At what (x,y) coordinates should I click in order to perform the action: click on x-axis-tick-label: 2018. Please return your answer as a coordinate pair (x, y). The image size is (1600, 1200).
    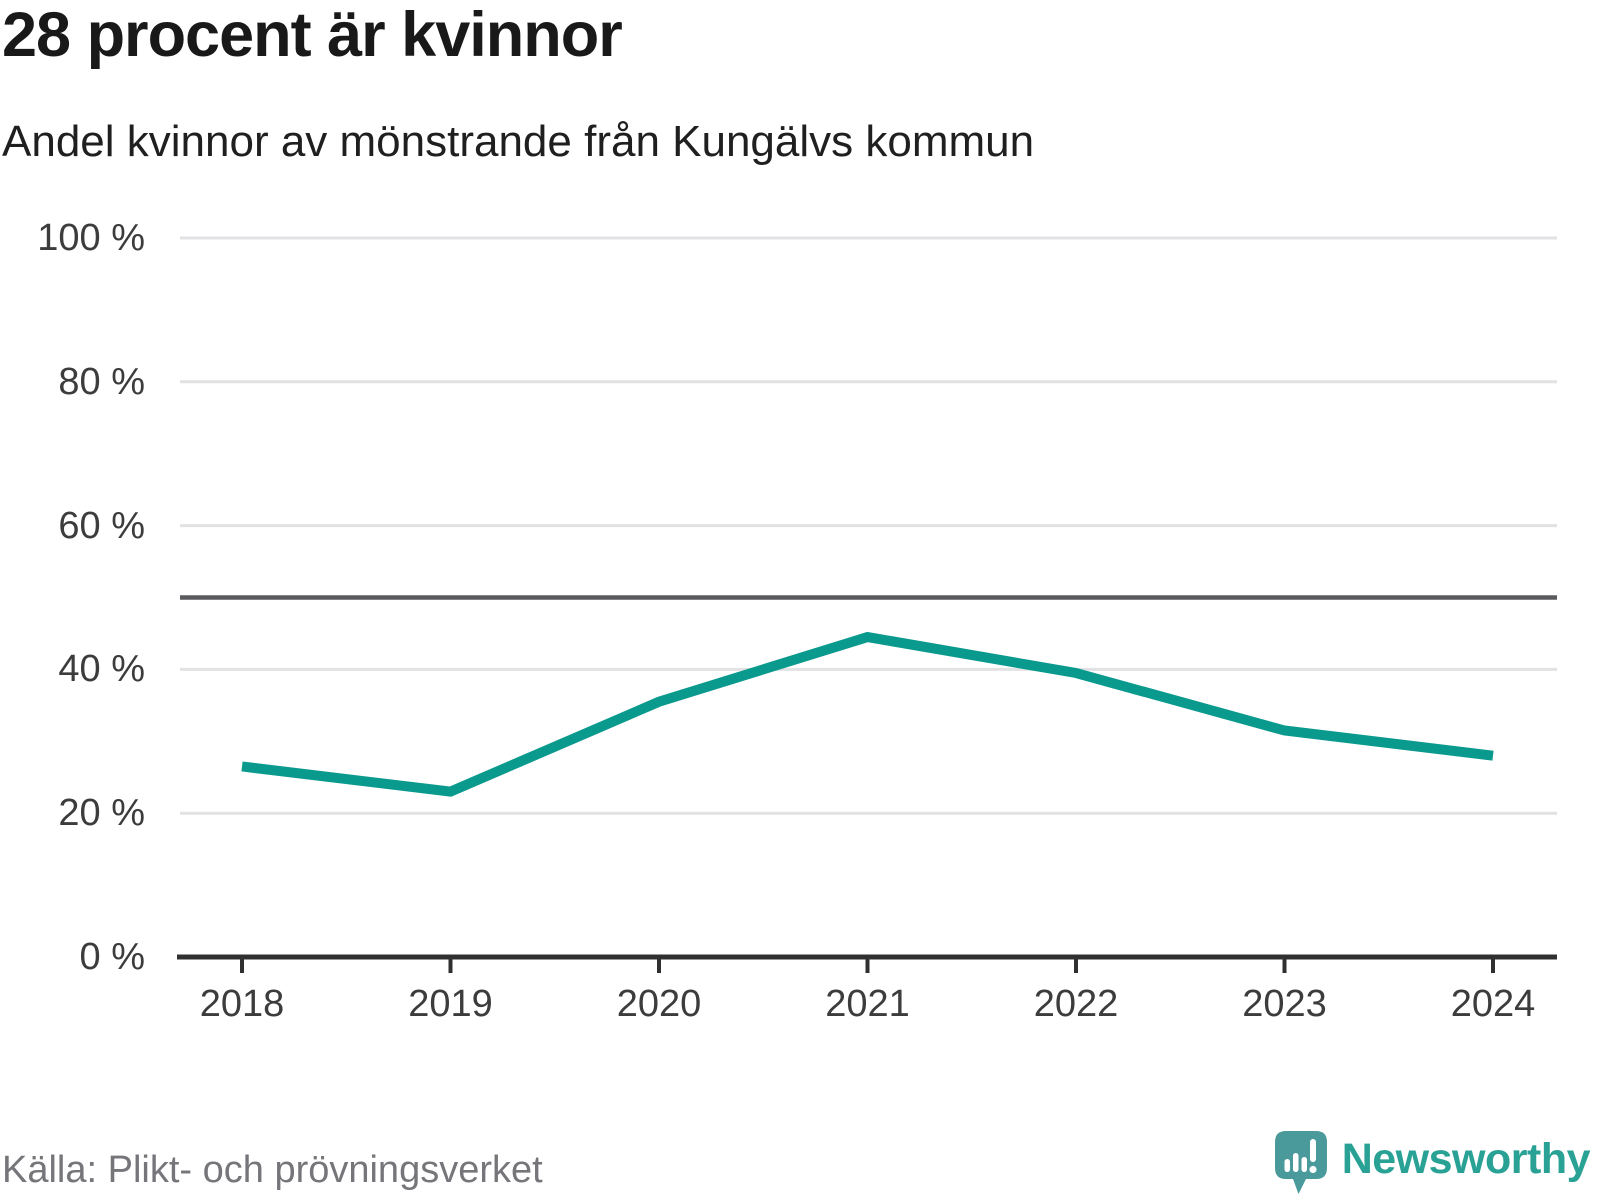
    Looking at the image, I should click on (242, 1004).